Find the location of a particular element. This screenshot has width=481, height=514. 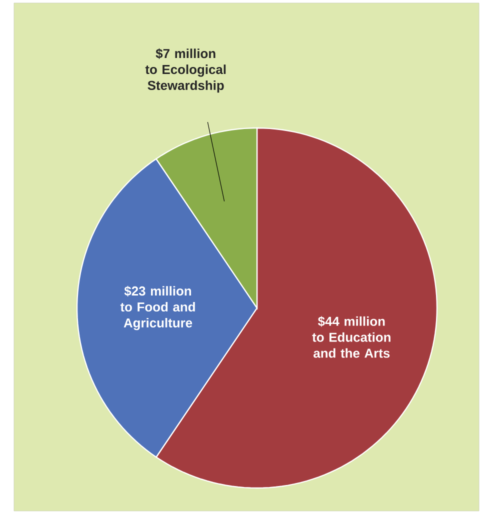

slice-label: to Ecological Stewardship is located at coordinates (185, 78).